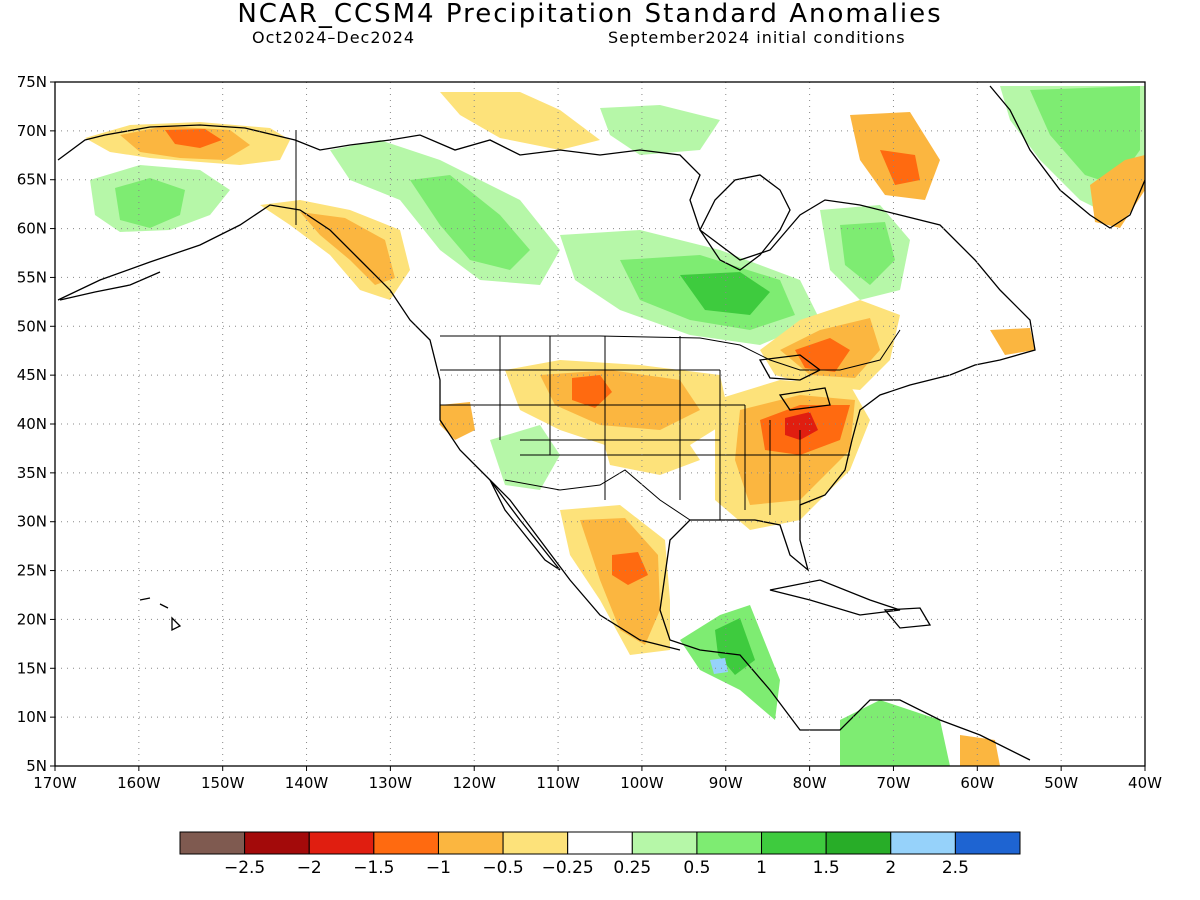 This screenshot has height=900, width=1200. I want to click on forecast-period: Oct2024–Dec2024, so click(334, 37).